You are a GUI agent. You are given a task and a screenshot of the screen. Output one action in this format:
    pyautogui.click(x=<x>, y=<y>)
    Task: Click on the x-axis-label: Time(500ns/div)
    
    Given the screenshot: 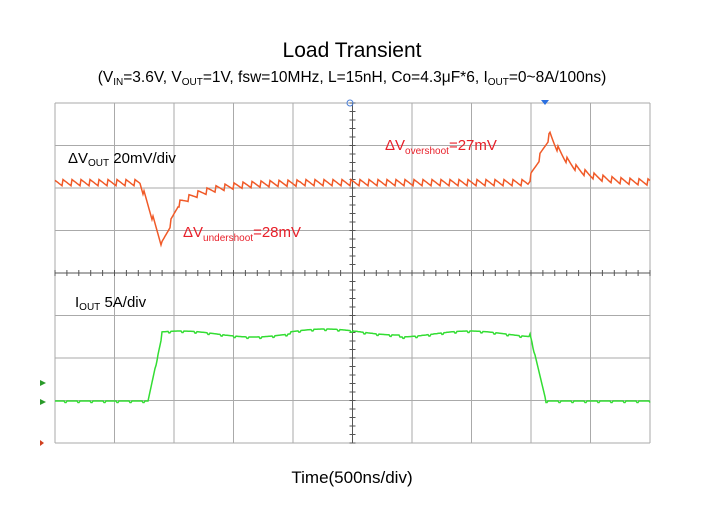 What is the action you would take?
    pyautogui.click(x=351, y=477)
    